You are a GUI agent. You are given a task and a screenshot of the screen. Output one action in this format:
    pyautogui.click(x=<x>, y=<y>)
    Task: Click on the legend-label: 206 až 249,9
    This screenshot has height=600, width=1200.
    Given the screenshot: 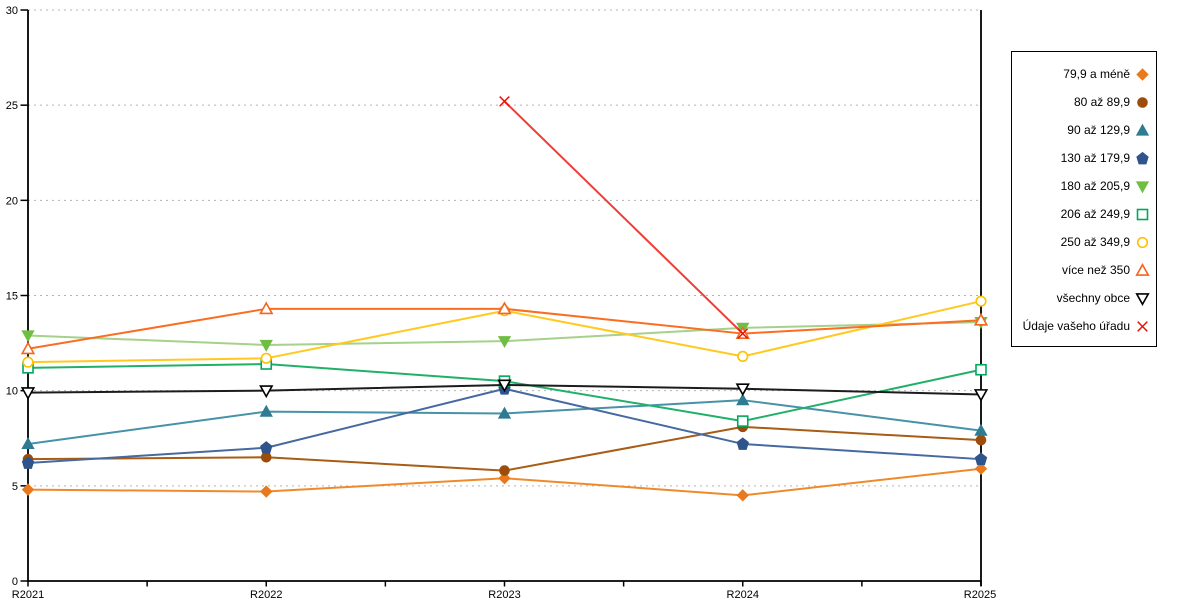 What is the action you would take?
    pyautogui.click(x=1095, y=214)
    